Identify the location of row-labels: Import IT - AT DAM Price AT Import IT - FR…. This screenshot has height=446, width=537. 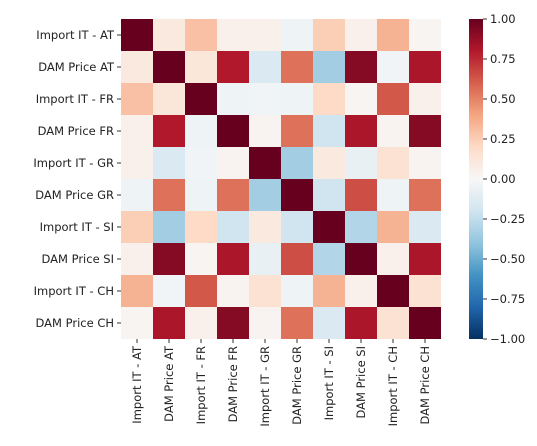
(77, 179).